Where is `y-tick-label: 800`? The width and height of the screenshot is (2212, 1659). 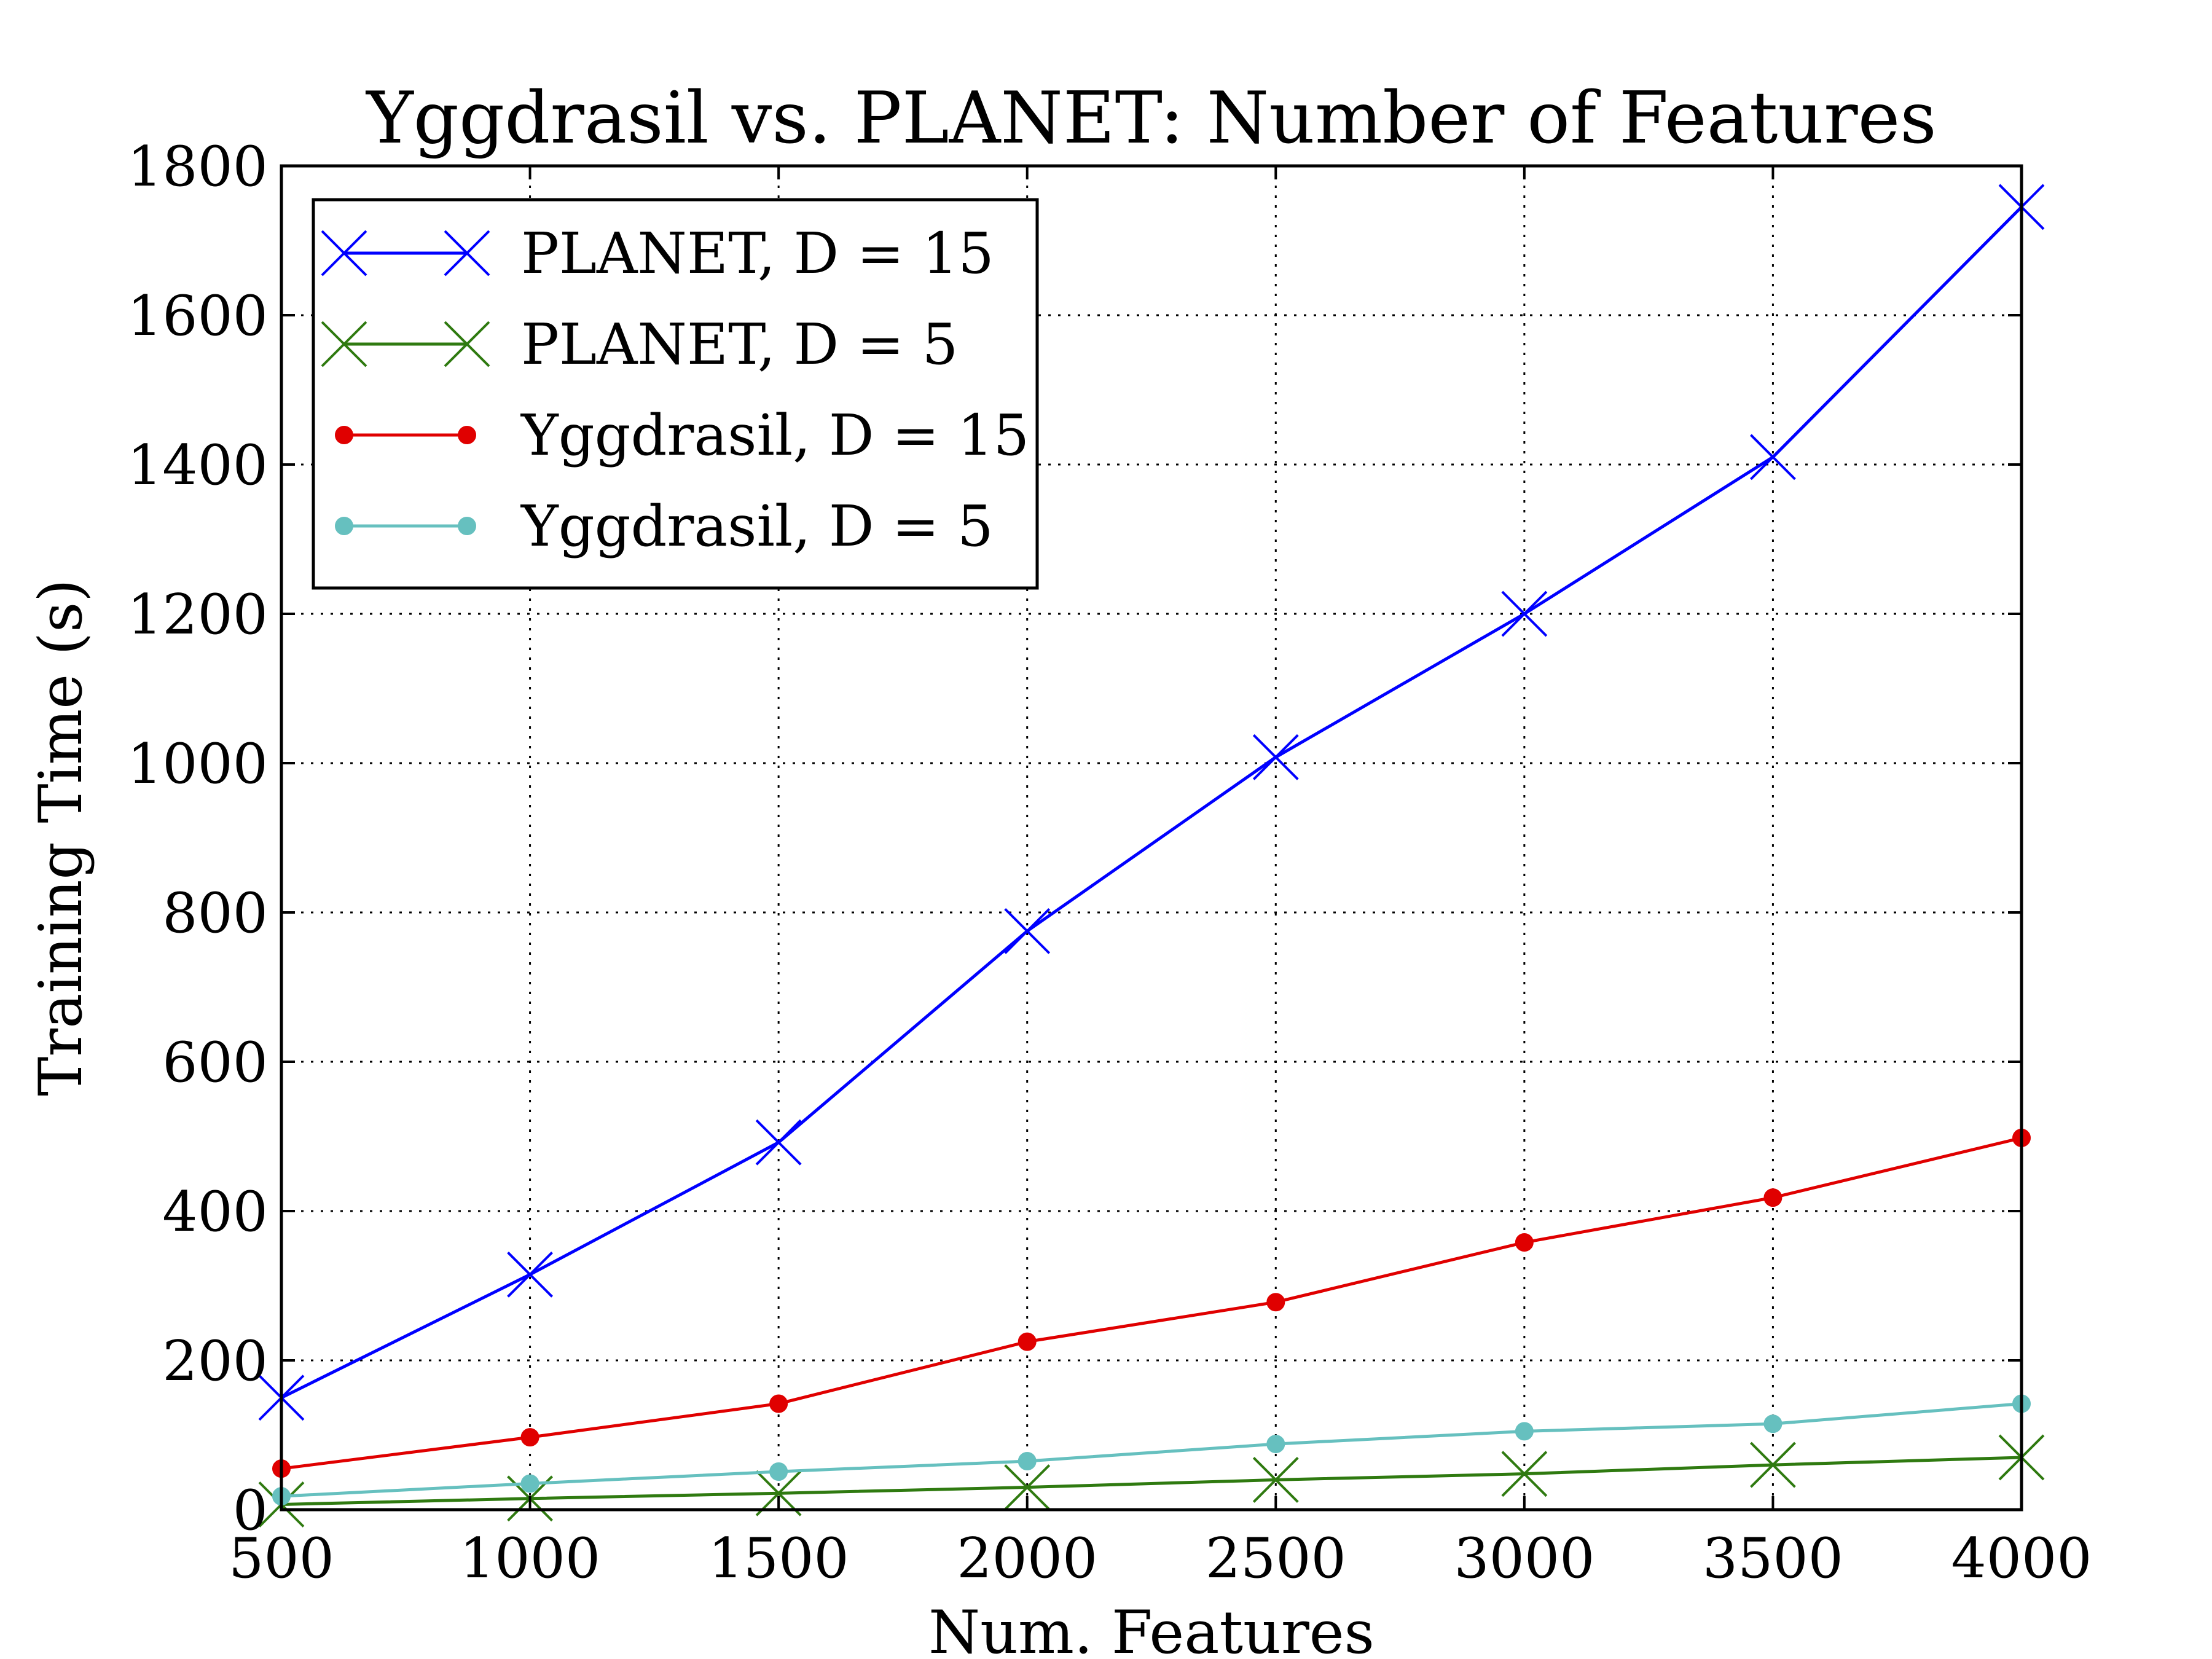 y-tick-label: 800 is located at coordinates (215, 913).